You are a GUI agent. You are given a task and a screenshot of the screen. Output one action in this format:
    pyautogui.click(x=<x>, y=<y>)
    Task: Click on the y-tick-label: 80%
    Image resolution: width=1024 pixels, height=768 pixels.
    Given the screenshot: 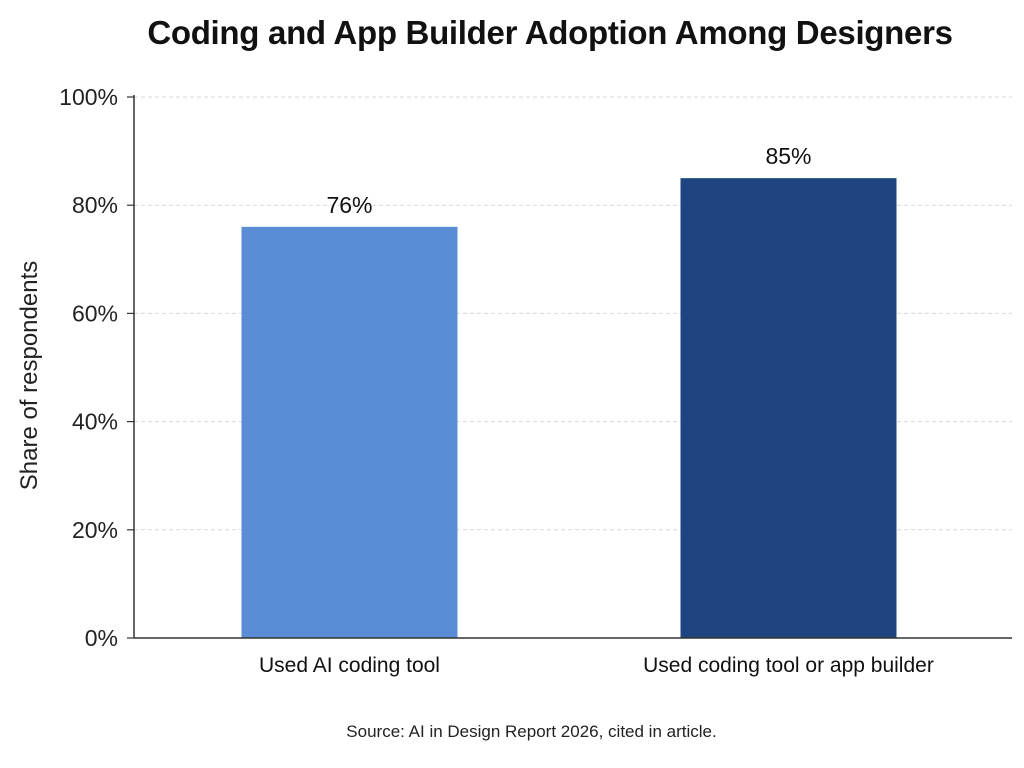 What is the action you would take?
    pyautogui.click(x=95, y=205)
    